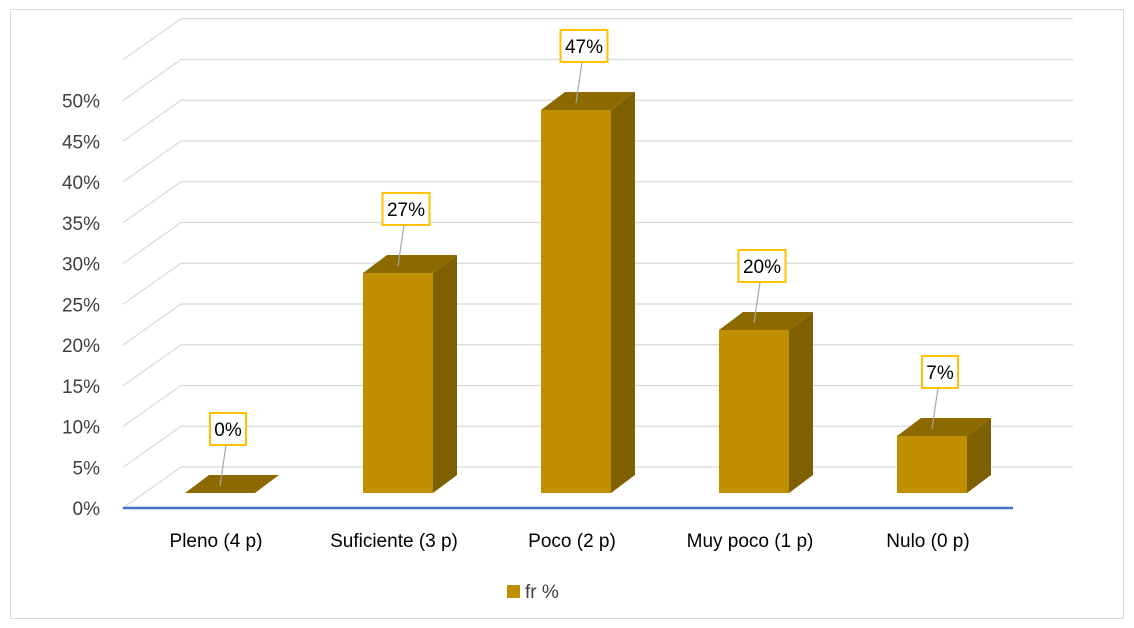 This screenshot has height=628, width=1134. What do you see at coordinates (87, 468) in the screenshot?
I see `y-tick-label: 5%` at bounding box center [87, 468].